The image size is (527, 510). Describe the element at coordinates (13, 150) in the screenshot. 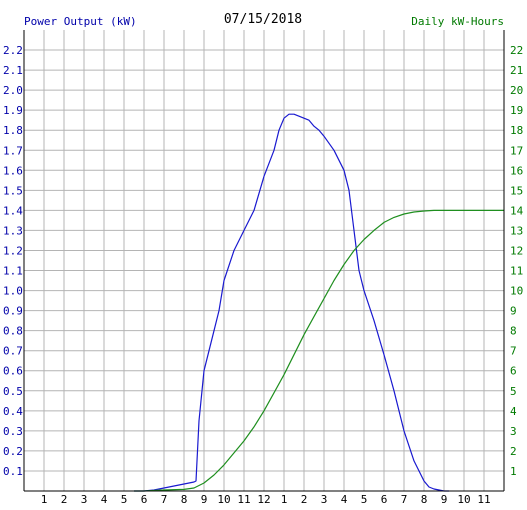

I see `left-tick-label: 1.7` at that location.